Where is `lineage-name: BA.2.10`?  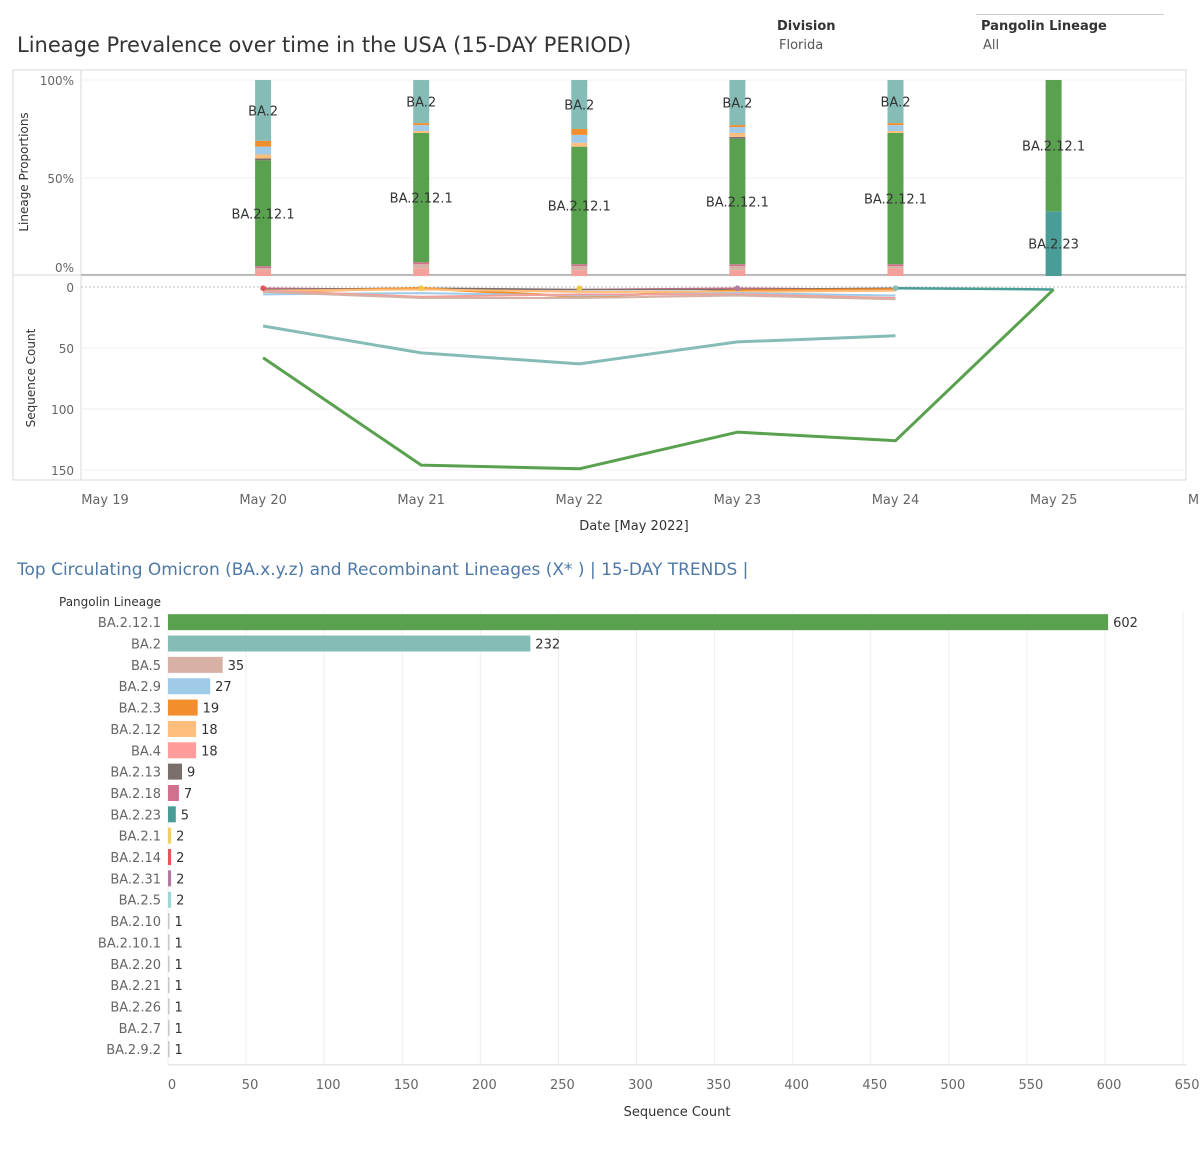
lineage-name: BA.2.10 is located at coordinates (135, 922).